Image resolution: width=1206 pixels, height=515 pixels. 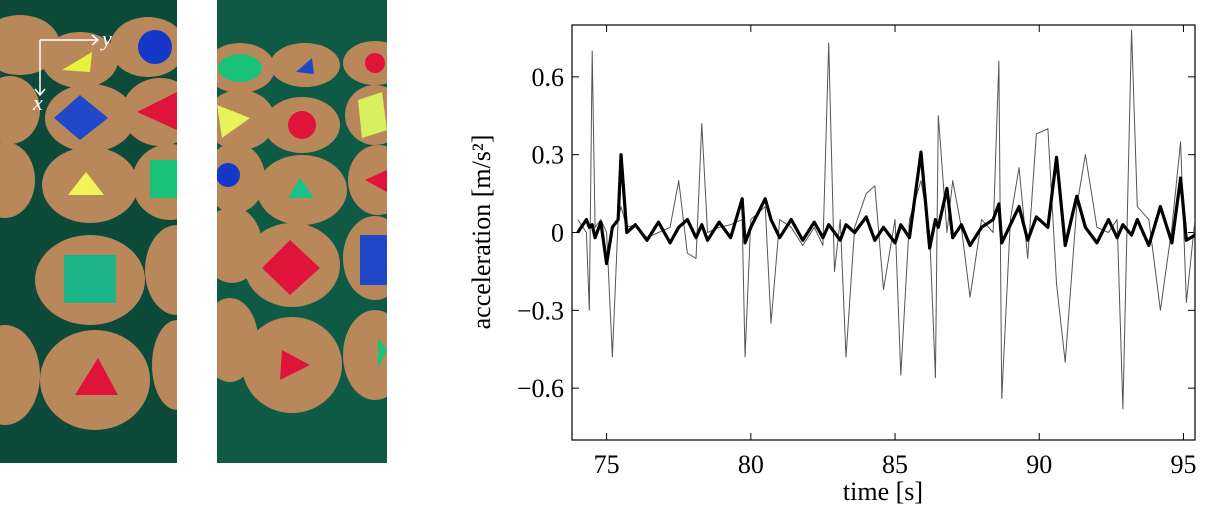 I want to click on photo-left: y x, so click(x=88, y=231).